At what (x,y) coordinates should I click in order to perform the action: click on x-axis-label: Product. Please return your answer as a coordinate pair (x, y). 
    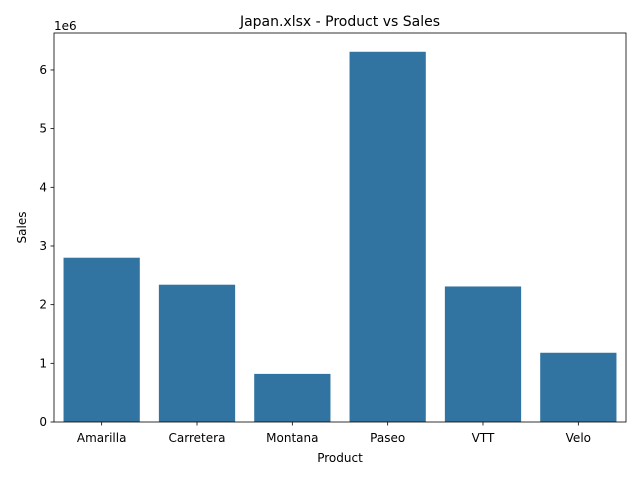
    Looking at the image, I should click on (340, 458).